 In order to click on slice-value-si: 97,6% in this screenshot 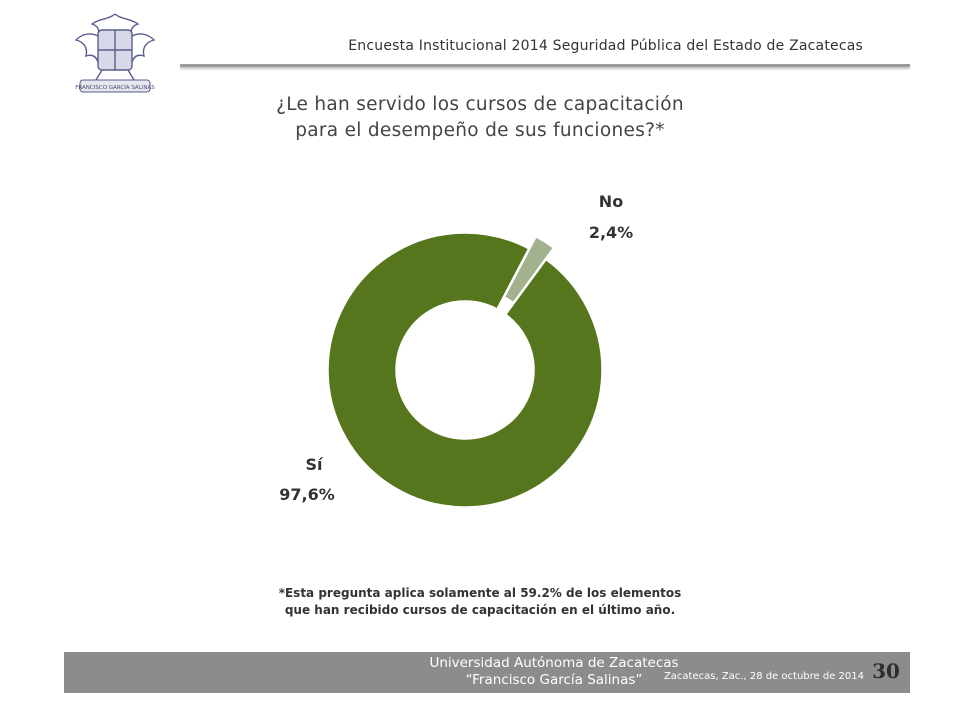, I will do `click(307, 494)`.